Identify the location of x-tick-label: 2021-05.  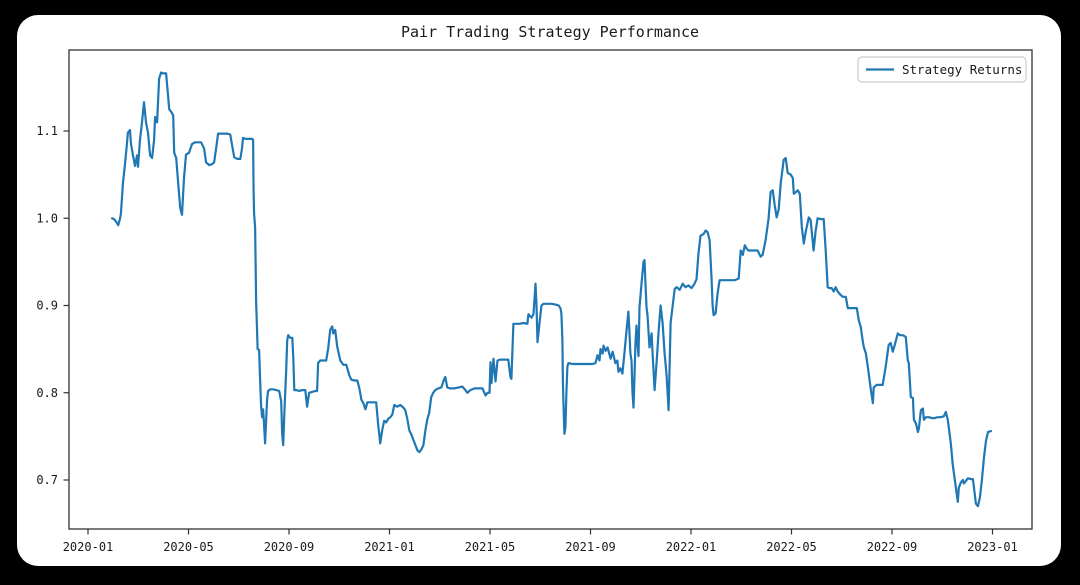
(490, 547).